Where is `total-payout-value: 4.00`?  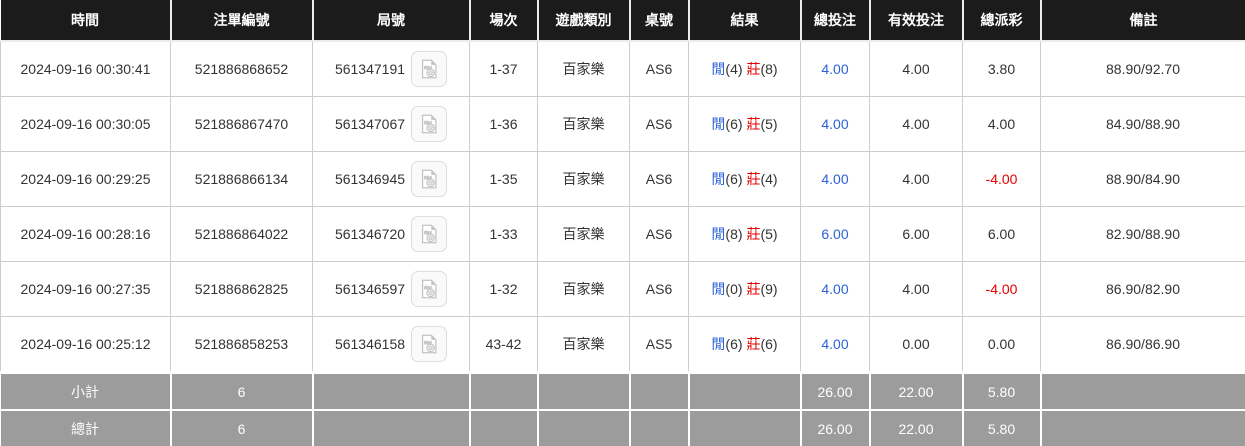
total-payout-value: 4.00 is located at coordinates (1001, 124).